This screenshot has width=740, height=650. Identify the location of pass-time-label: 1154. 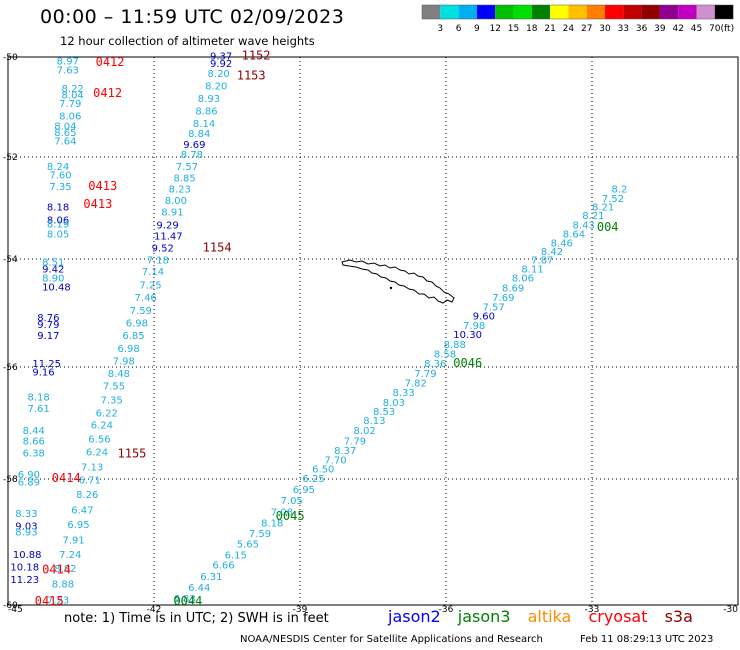
(217, 247).